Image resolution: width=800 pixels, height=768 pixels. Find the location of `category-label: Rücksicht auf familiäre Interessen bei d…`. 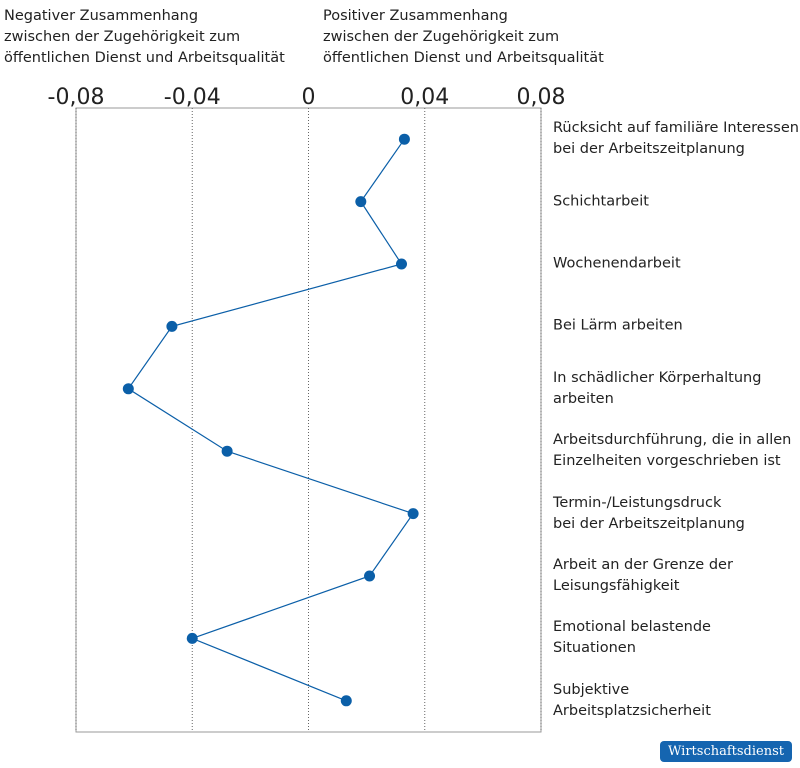

category-label: Rücksicht auf familiäre Interessen bei d… is located at coordinates (676, 139).